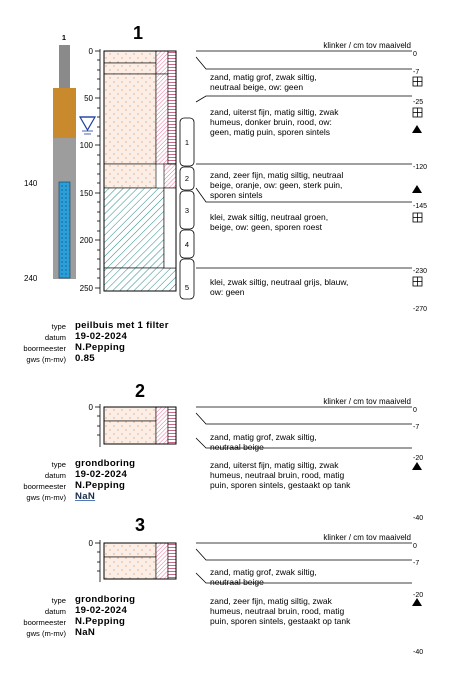 The image size is (460, 676). I want to click on boring-number: 3, so click(140, 525).